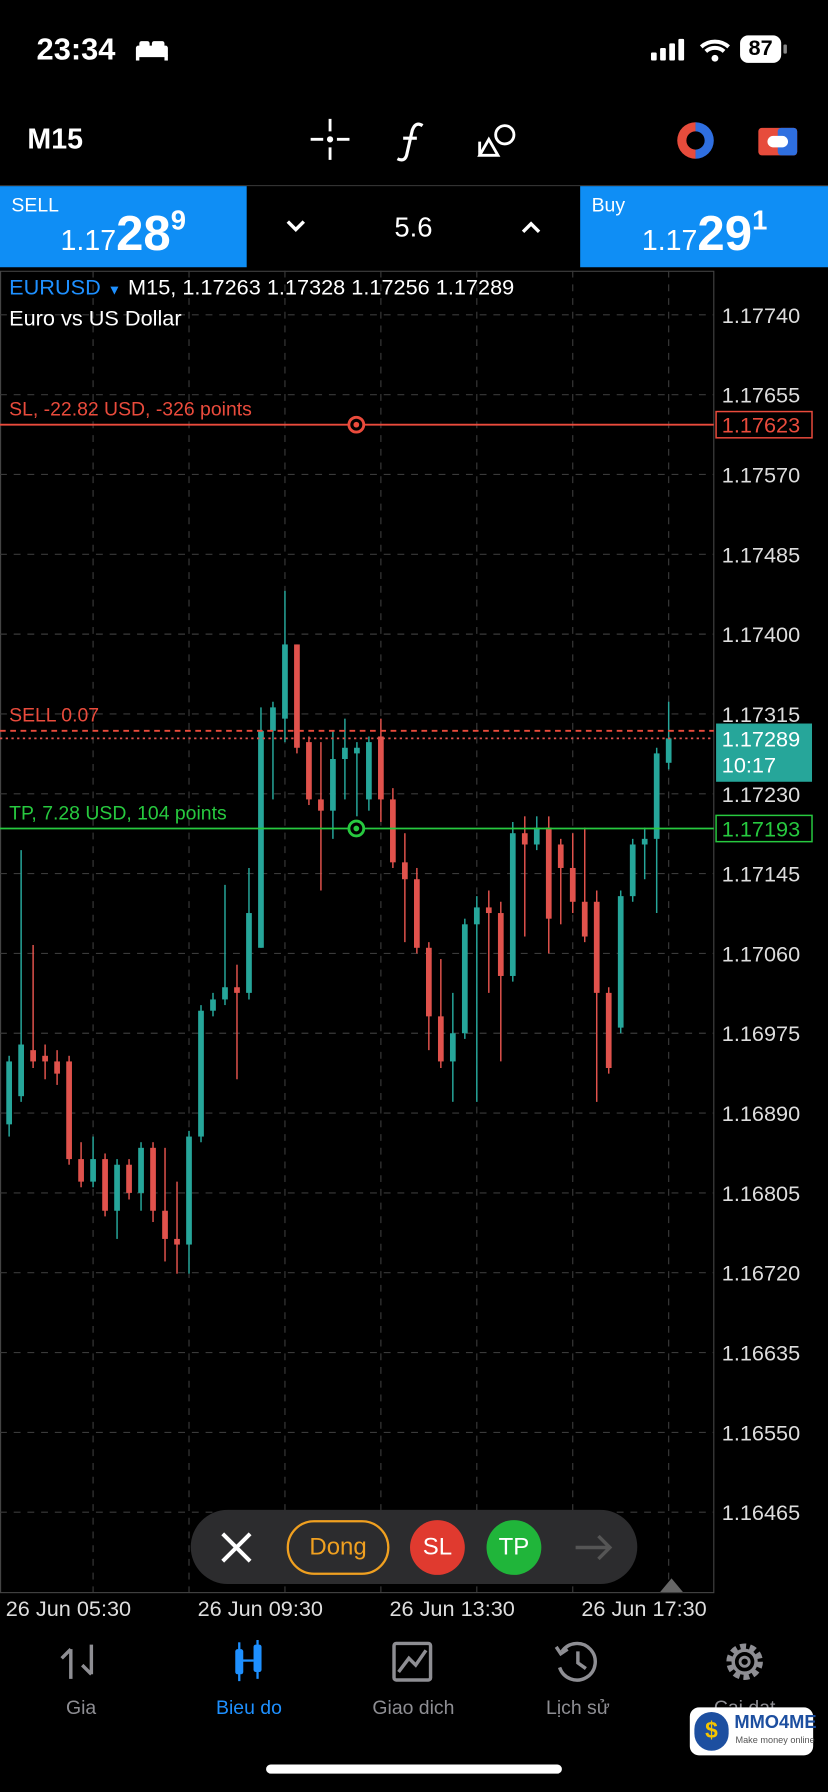  Describe the element at coordinates (690, 50) in the screenshot. I see `signal-wifi` at that location.